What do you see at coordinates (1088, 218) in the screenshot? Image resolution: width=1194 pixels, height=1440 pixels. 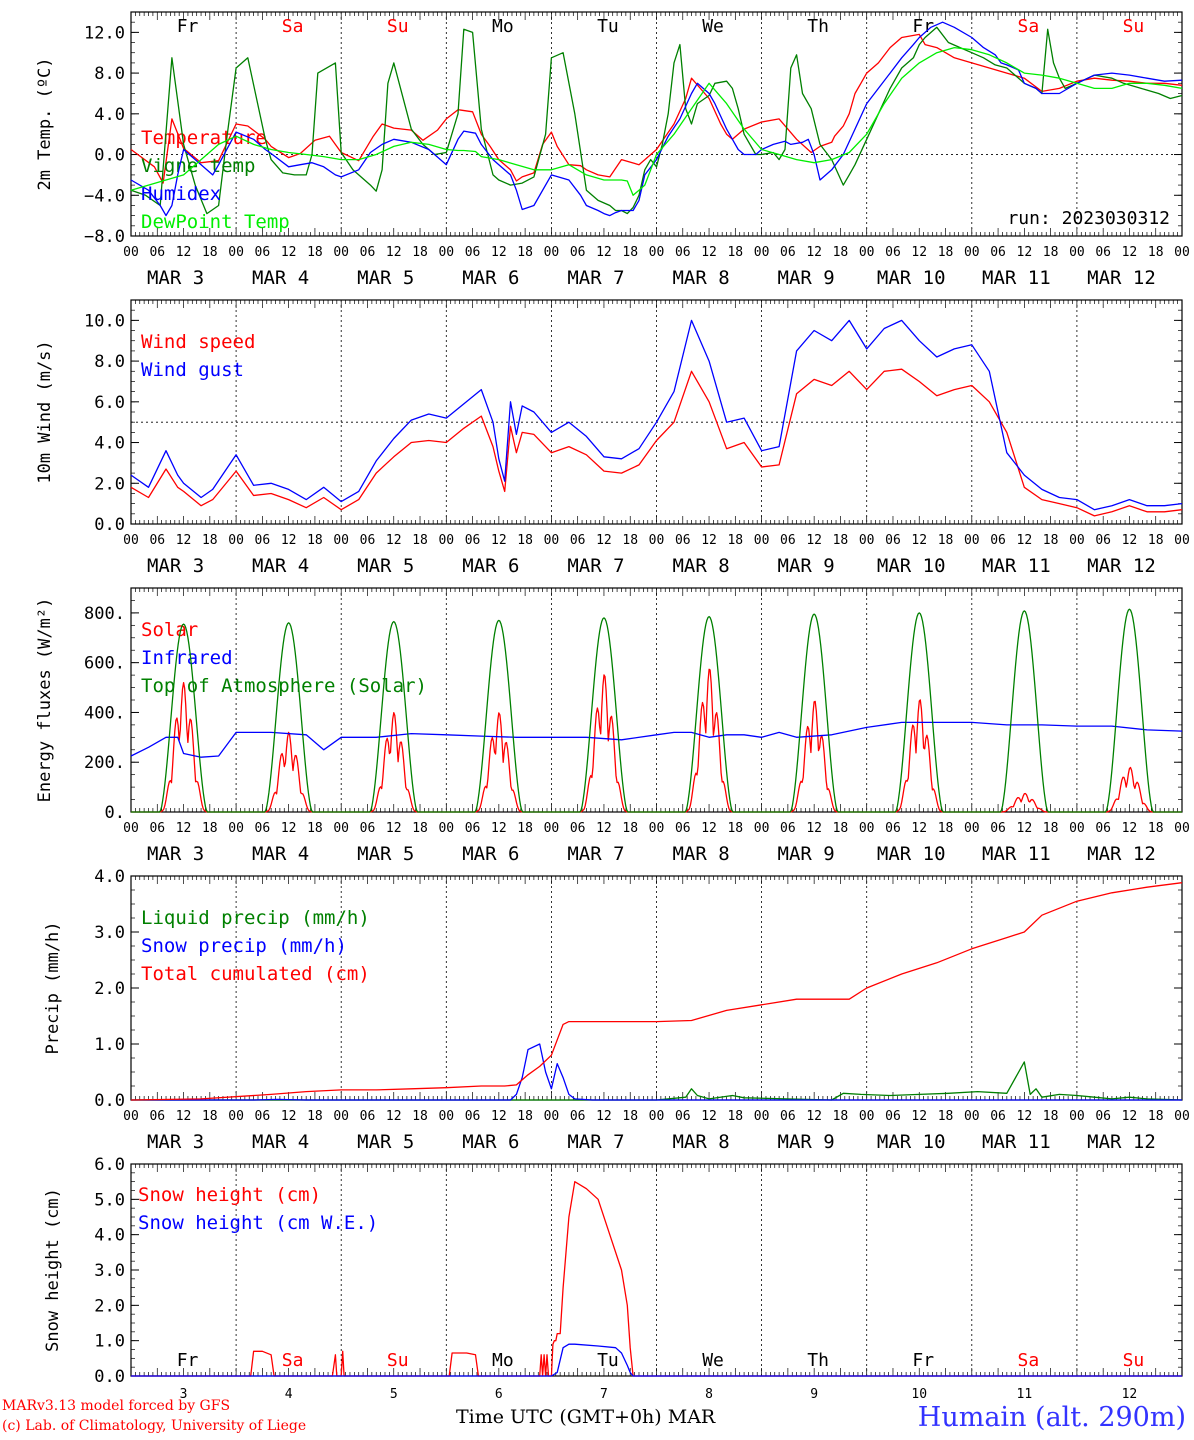 I see `run-annotation: run: 2023030312` at bounding box center [1088, 218].